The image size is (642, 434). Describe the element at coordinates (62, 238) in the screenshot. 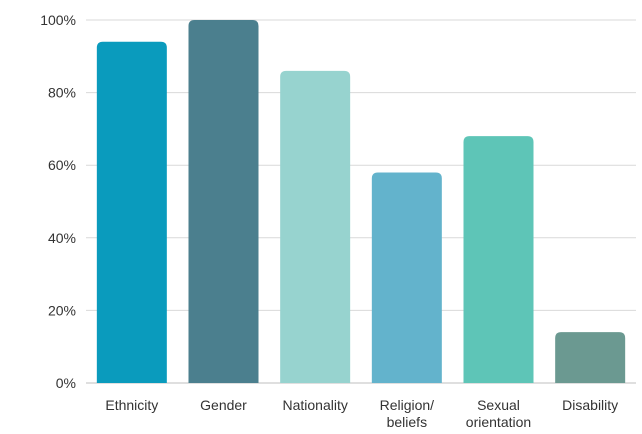

I see `y-tick-label: 40%` at that location.